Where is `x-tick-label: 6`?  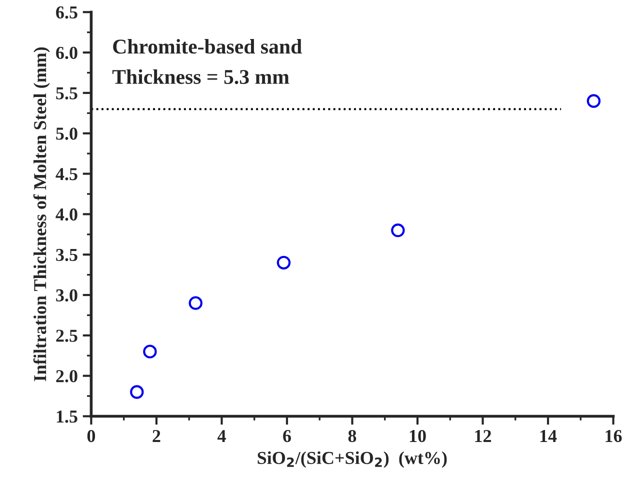
x-tick-label: 6 is located at coordinates (287, 436).